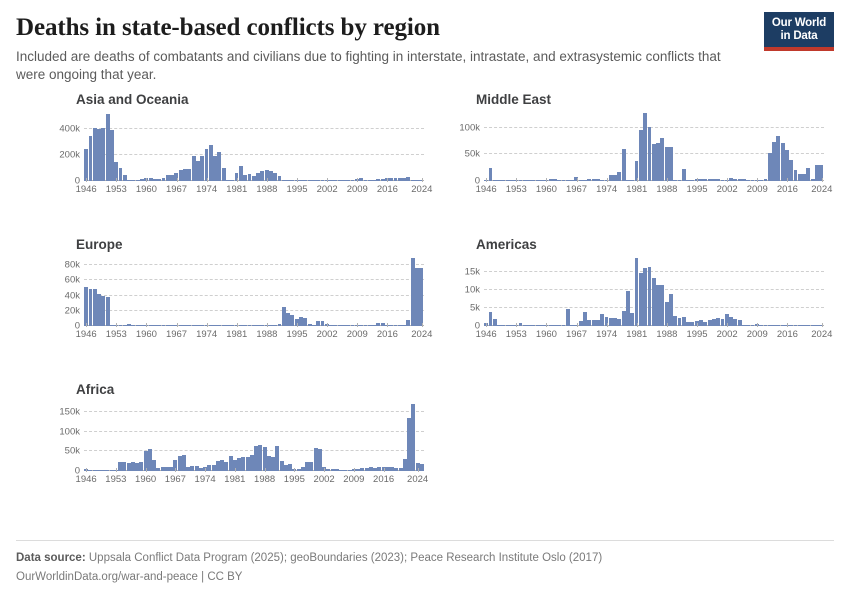  I want to click on owid-logo: Our World in Data, so click(799, 31).